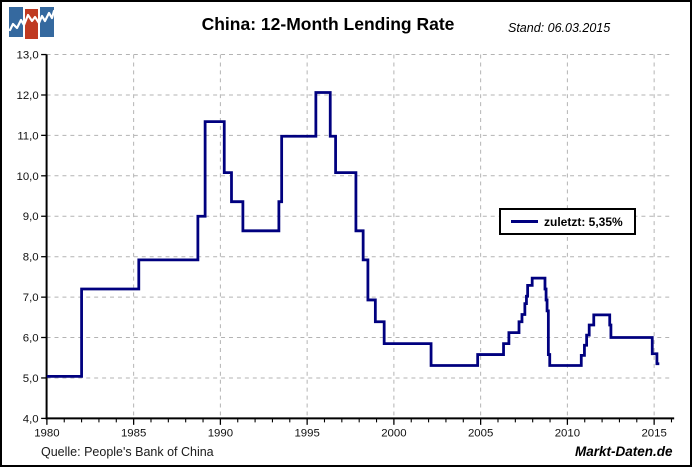 This screenshot has width=692, height=467. What do you see at coordinates (31, 298) in the screenshot?
I see `y-tick-label: 7,0` at bounding box center [31, 298].